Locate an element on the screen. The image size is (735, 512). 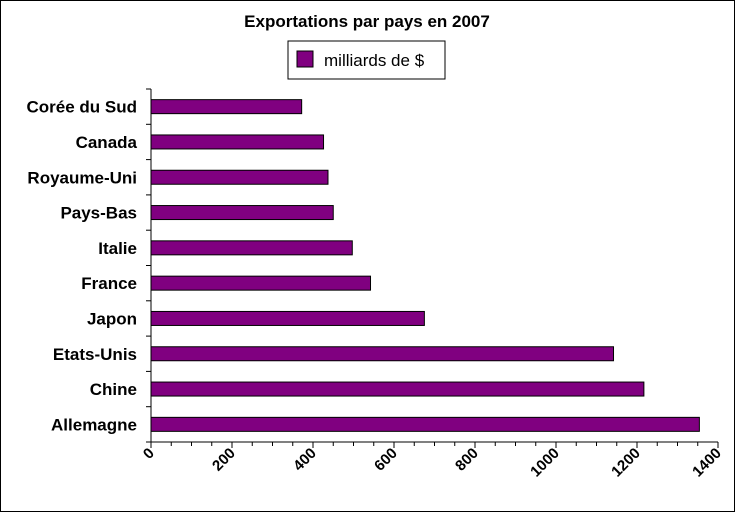
category-label: Corée du Sud is located at coordinates (81, 107).